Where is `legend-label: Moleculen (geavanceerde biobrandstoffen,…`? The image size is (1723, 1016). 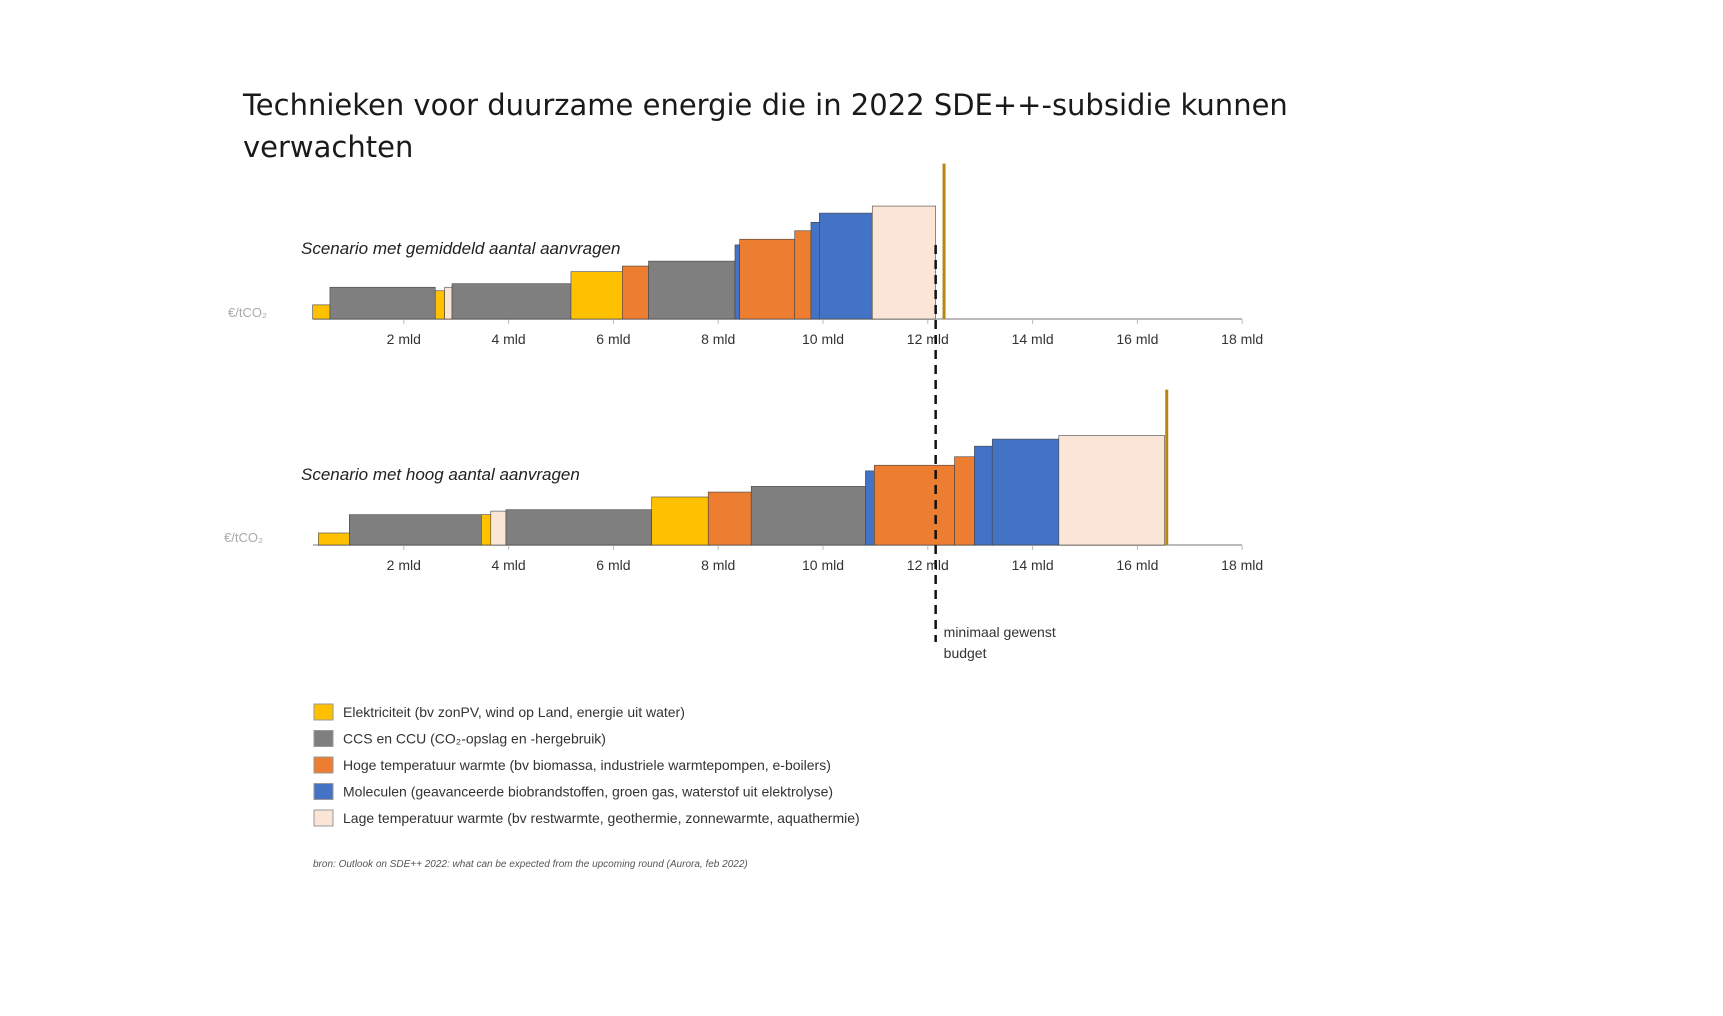
legend-label: Moleculen (geavanceerde biobrandstoffen,… is located at coordinates (588, 792).